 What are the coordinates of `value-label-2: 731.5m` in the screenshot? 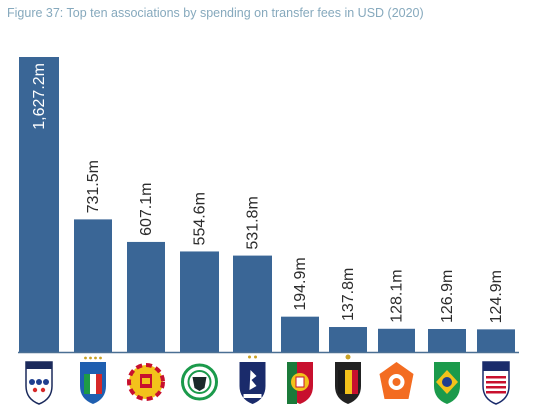 It's located at (93, 186).